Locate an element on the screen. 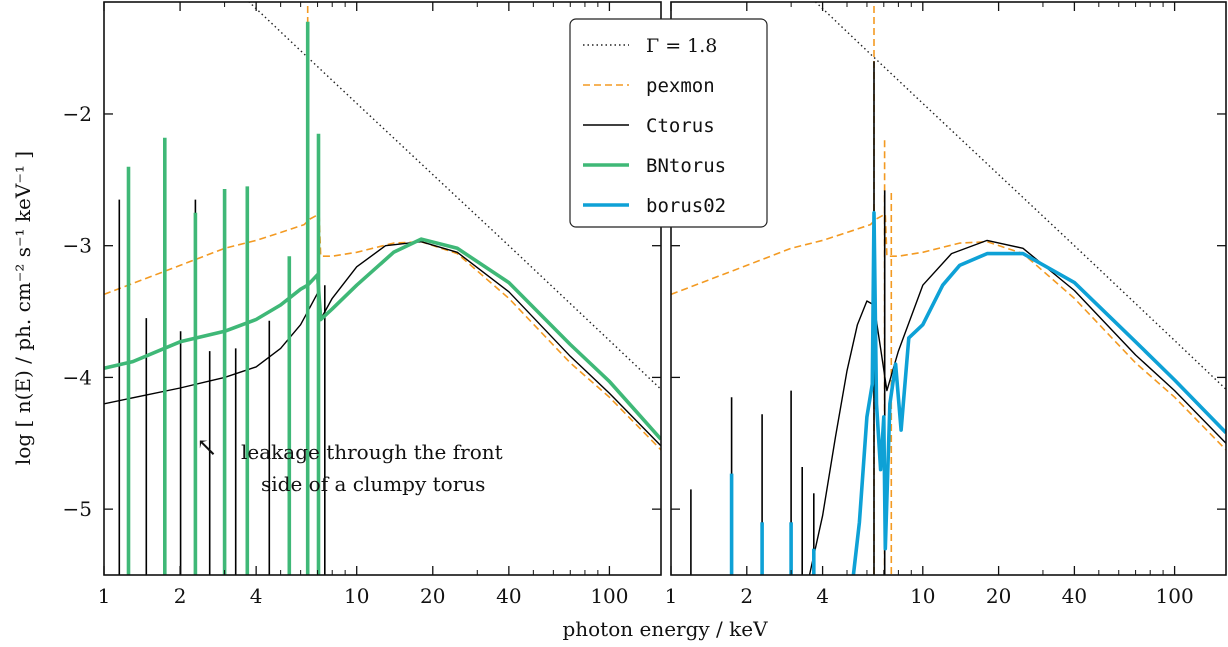 The image size is (1228, 647). legend-frame is located at coordinates (668, 123).